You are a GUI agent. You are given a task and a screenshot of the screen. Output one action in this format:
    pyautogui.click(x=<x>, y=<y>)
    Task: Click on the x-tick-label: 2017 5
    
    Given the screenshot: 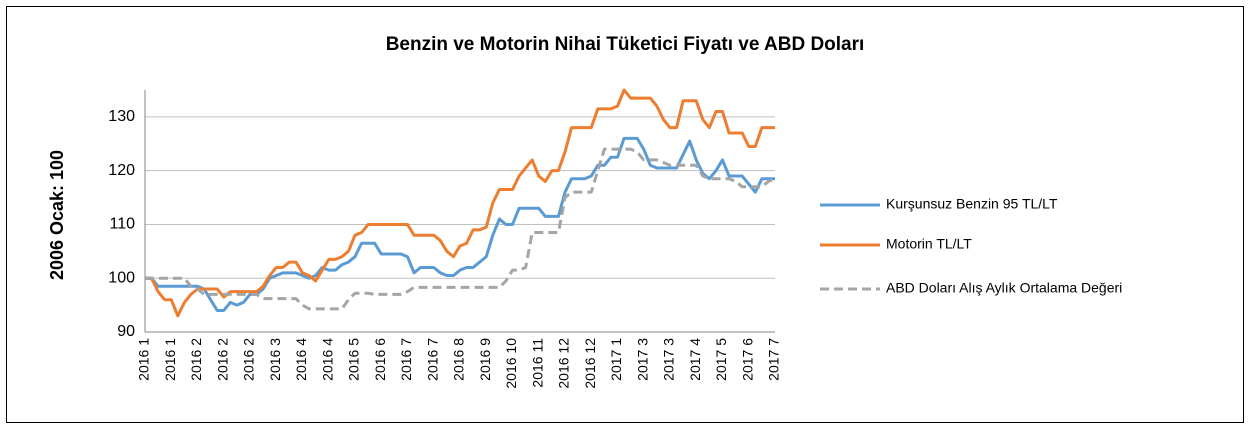 What is the action you would take?
    pyautogui.click(x=721, y=359)
    